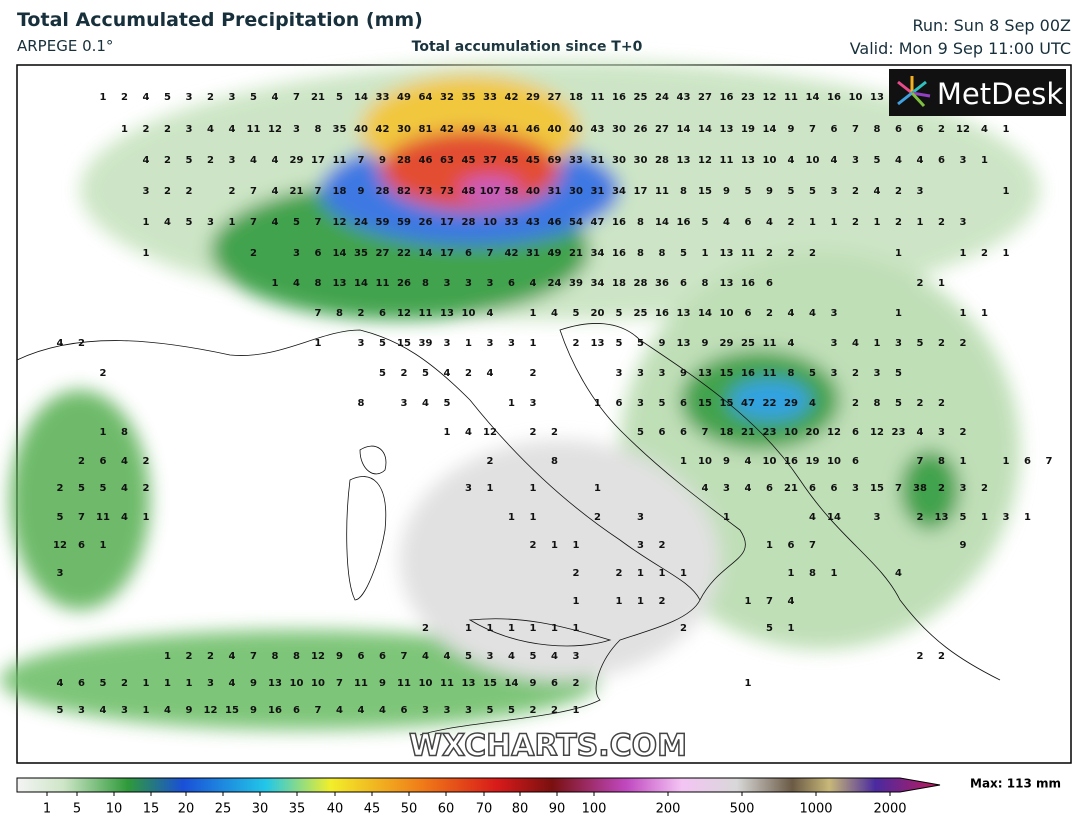  Describe the element at coordinates (372, 809) in the screenshot. I see `colorbar-tick-label: 45` at that location.